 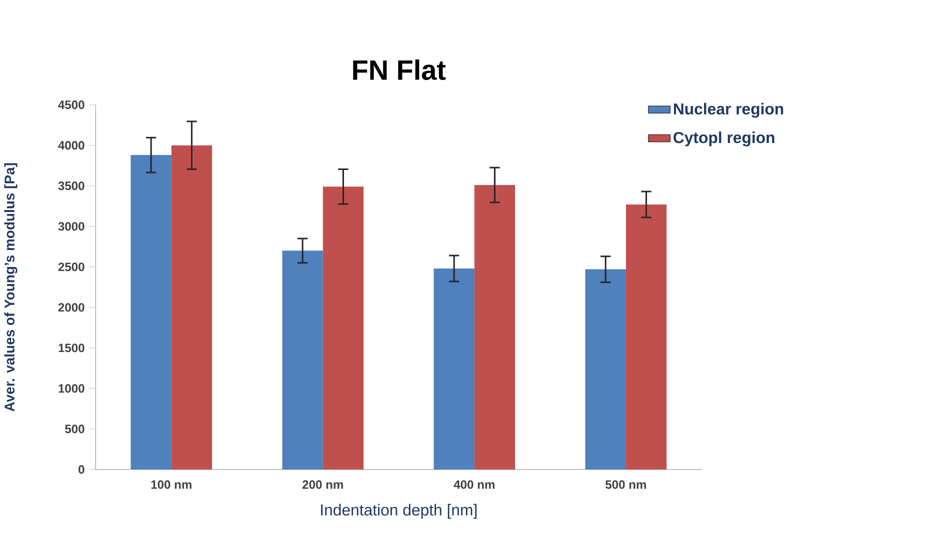 What do you see at coordinates (626, 484) in the screenshot?
I see `x-tick-label: 500 nm` at bounding box center [626, 484].